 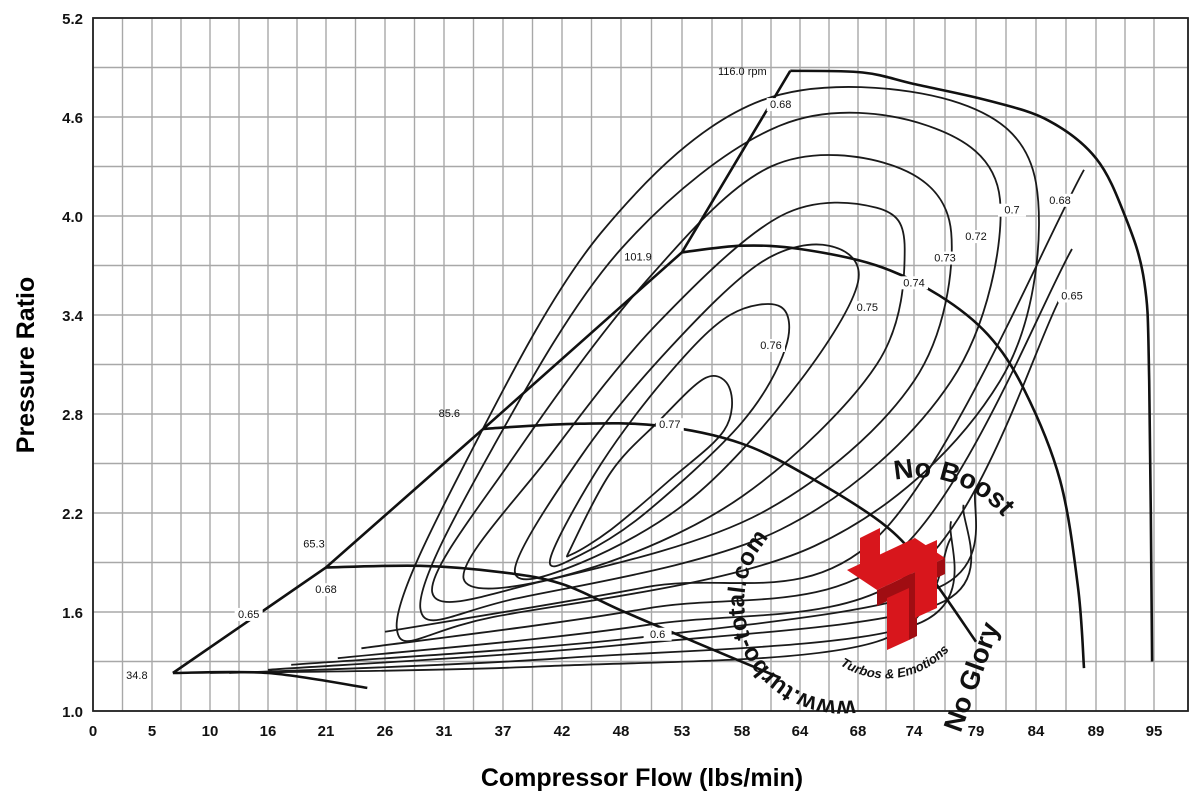 I want to click on x-tick-label: 64, so click(x=800, y=731).